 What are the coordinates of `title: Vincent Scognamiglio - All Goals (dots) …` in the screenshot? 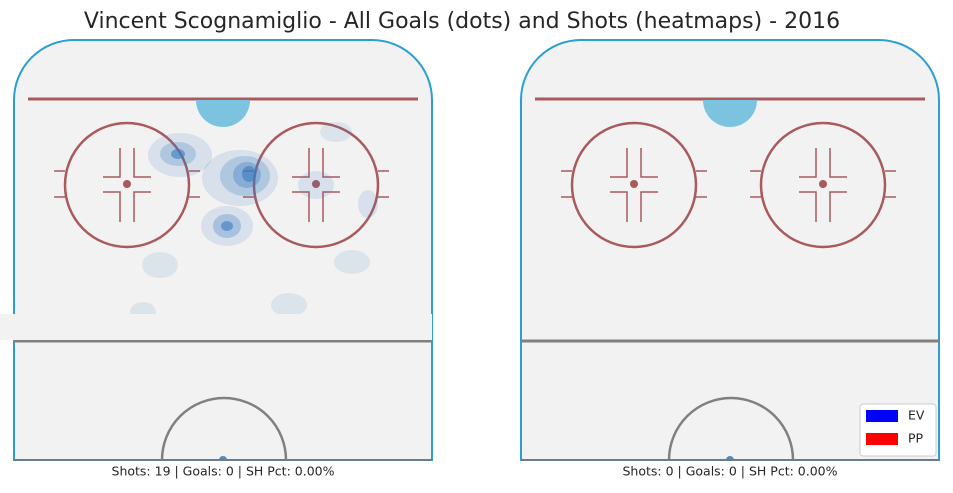 It's located at (462, 21).